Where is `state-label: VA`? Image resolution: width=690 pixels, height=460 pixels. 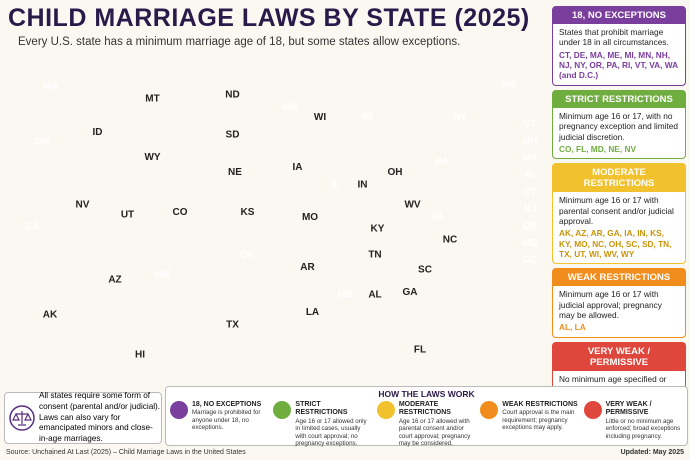
state-label: VA is located at coordinates (437, 217).